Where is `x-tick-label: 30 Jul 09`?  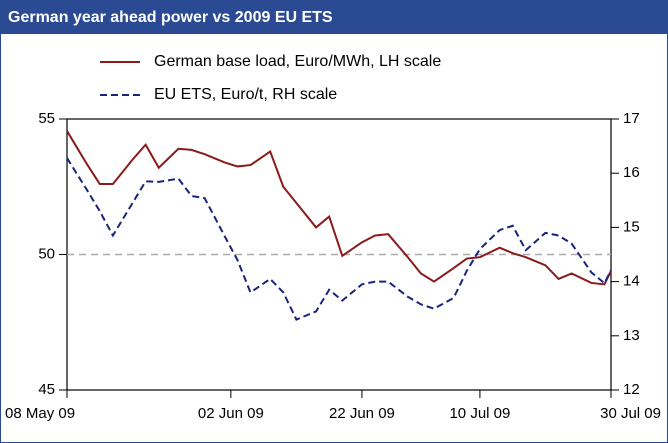
x-tick-label: 30 Jul 09 is located at coordinates (630, 413).